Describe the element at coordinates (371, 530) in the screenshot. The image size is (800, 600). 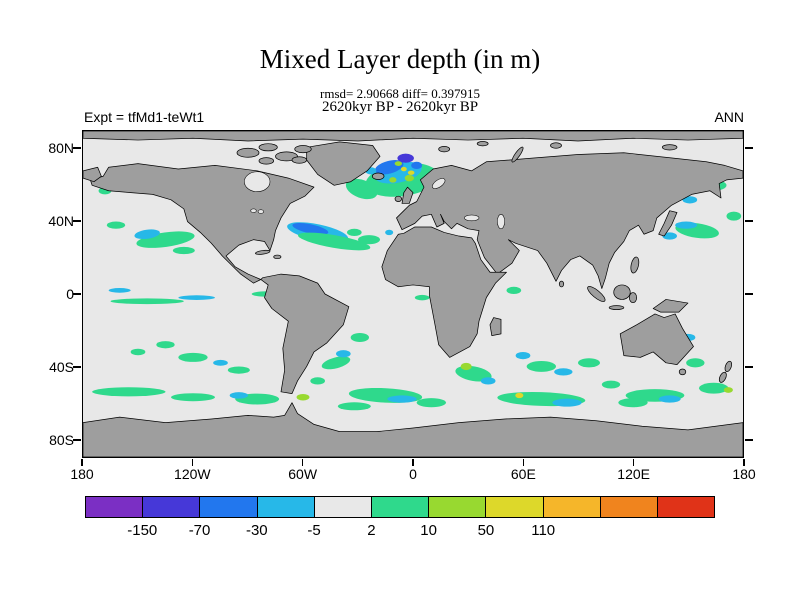
I see `colorbar-tick-label: 2` at that location.